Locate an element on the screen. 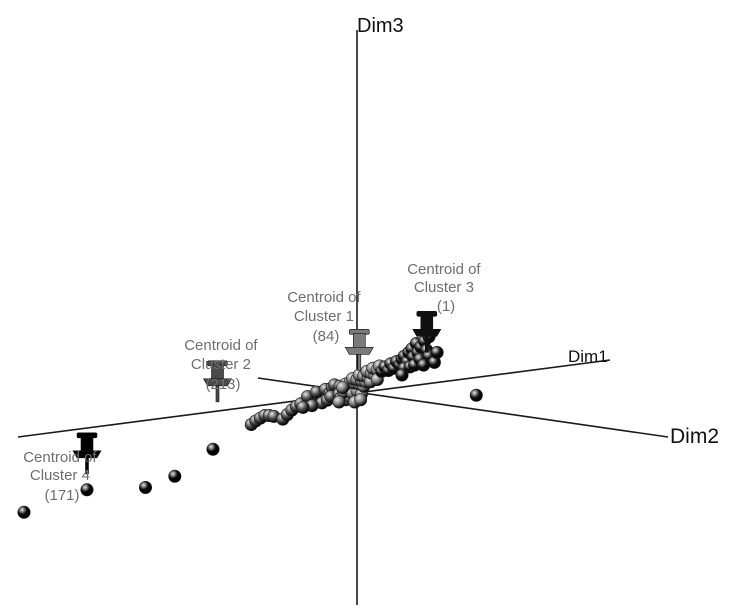  dim1-axis-label: Dim1 is located at coordinates (588, 356).